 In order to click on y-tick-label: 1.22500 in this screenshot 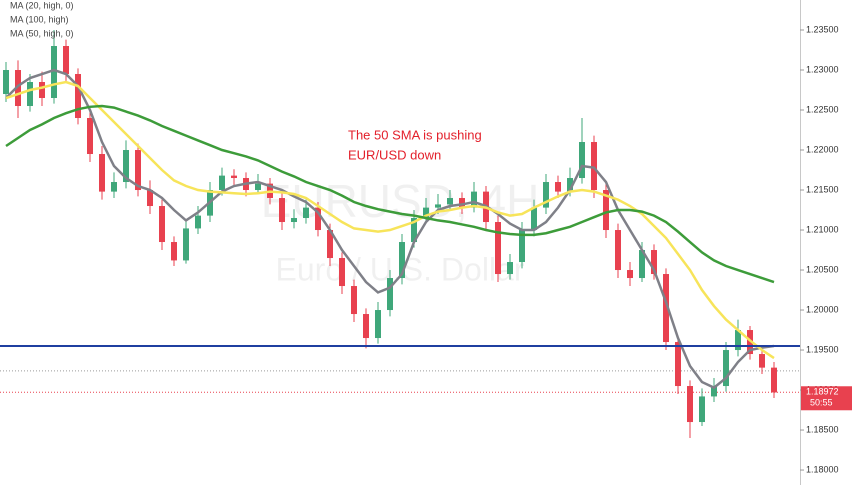, I will do `click(822, 109)`.